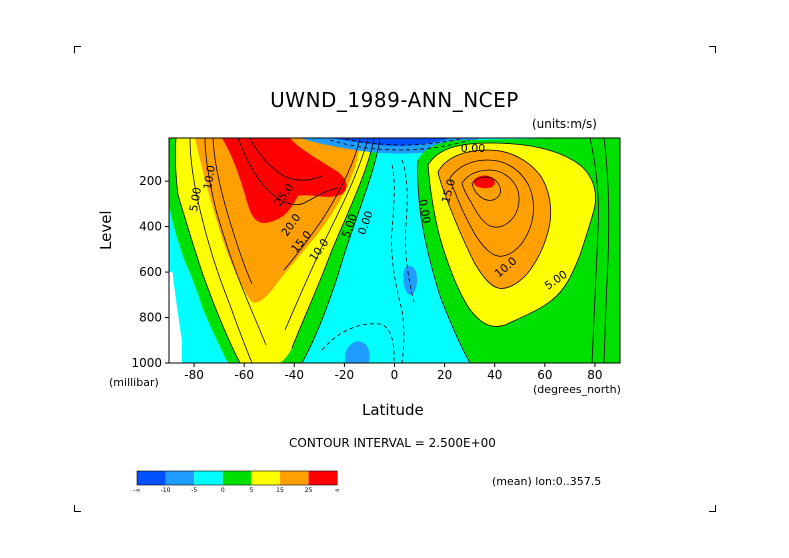 This screenshot has height=558, width=789. What do you see at coordinates (309, 490) in the screenshot?
I see `colorbar-label: 25` at bounding box center [309, 490].